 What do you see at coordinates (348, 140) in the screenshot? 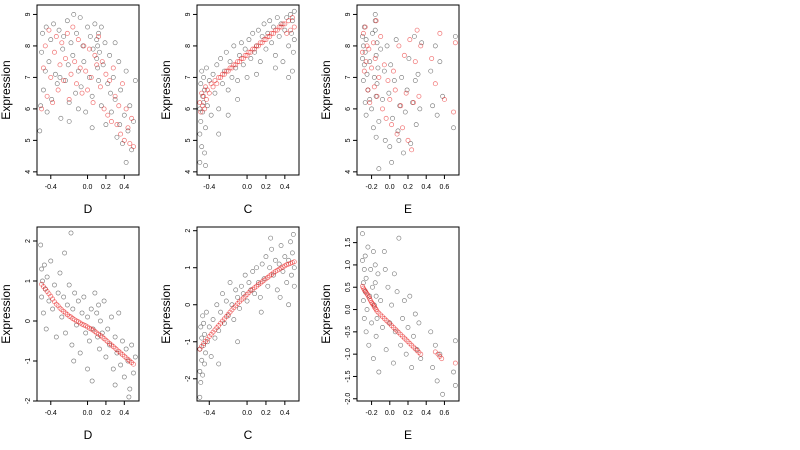
I see `y-tick-label: 5` at bounding box center [348, 140].